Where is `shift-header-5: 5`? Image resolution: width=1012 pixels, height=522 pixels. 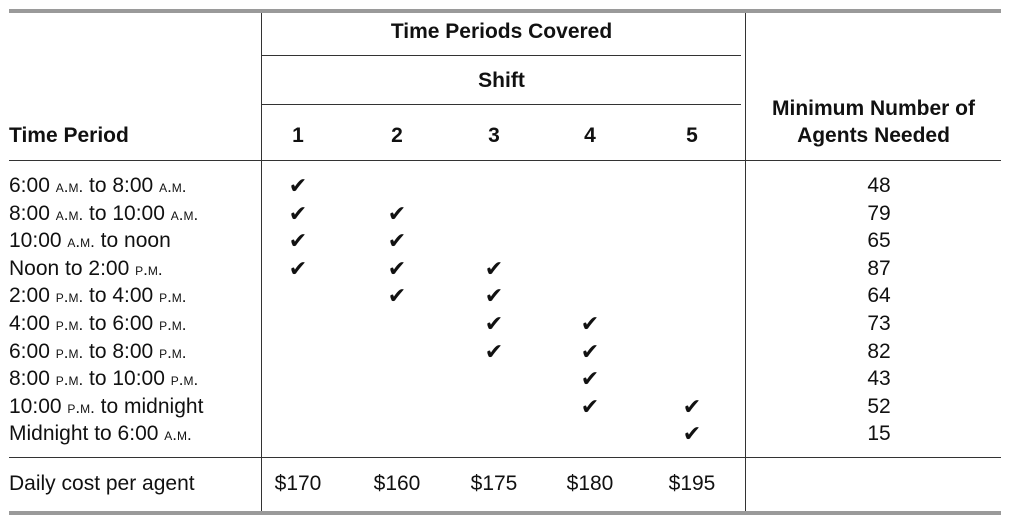
shift-header-5: 5 is located at coordinates (692, 135).